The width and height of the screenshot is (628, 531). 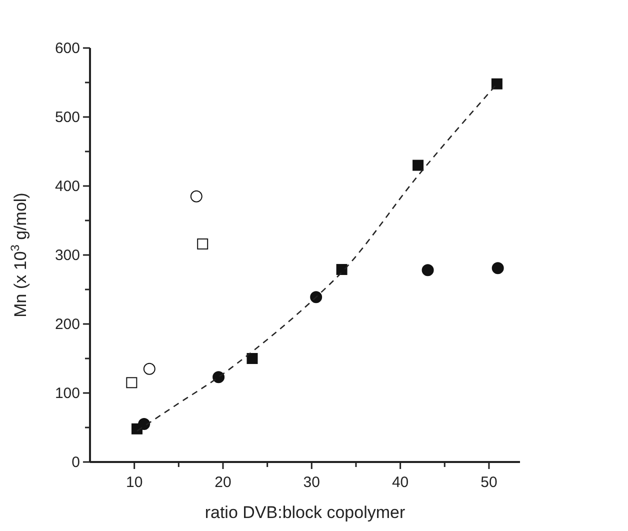 I want to click on x-tick-label: 30, so click(x=311, y=482).